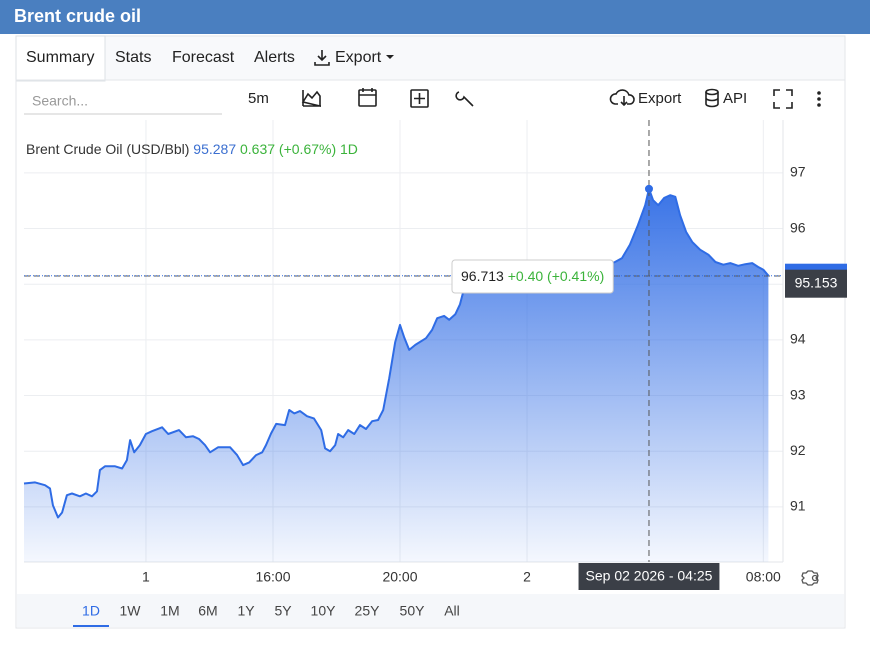  I want to click on range-buttons: 1D 1W 1M 6M 1Y 5Y 10Y 25Y 50Y All, so click(266, 615).